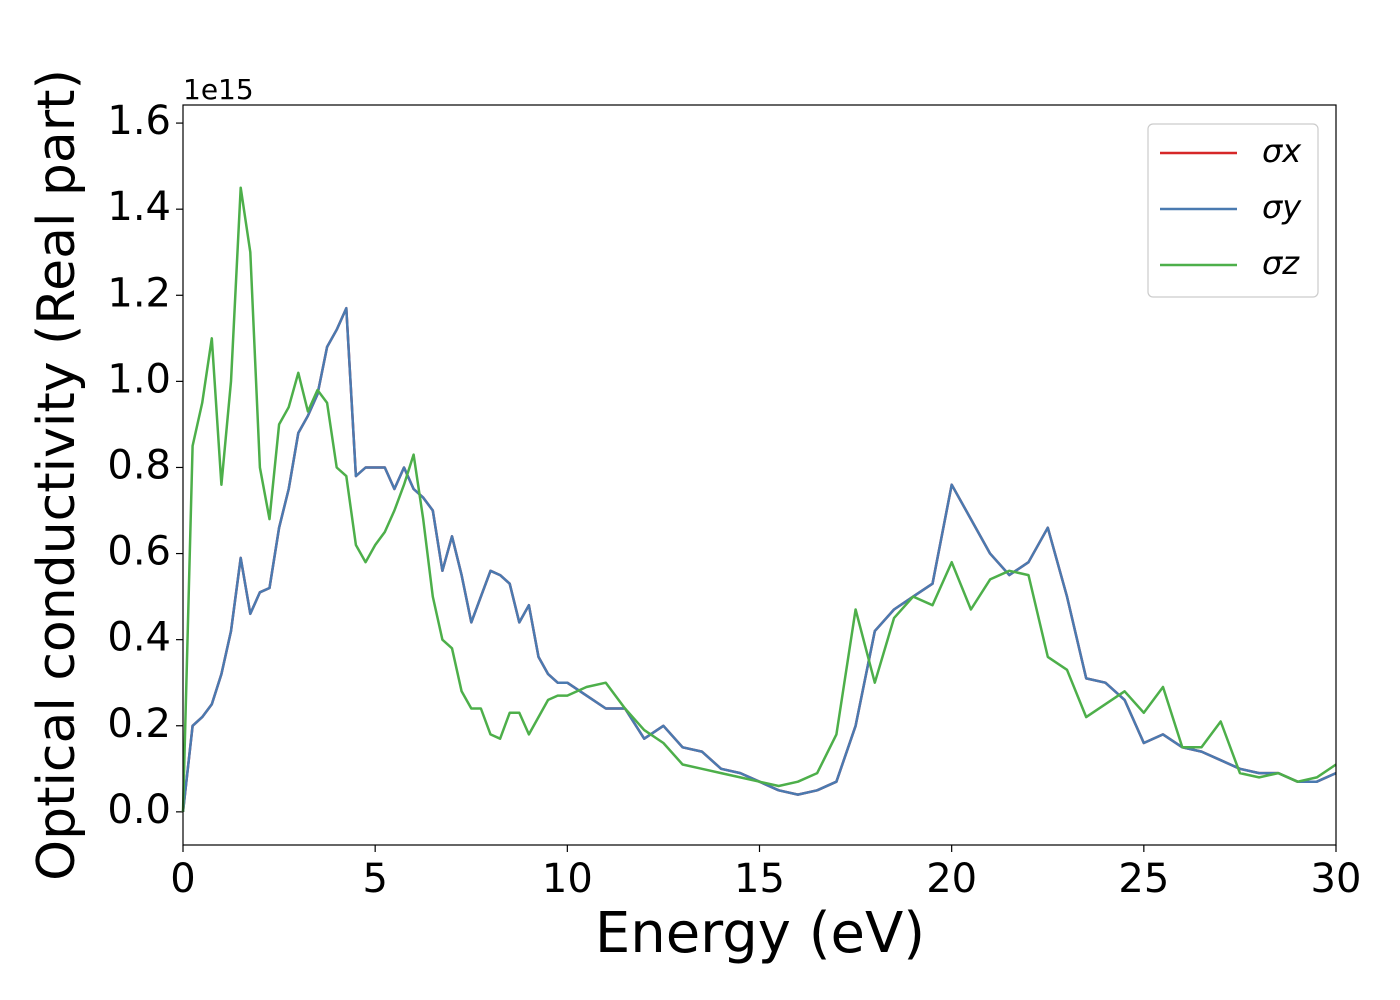 Image resolution: width=1400 pixels, height=1000 pixels. Describe the element at coordinates (1281, 263) in the screenshot. I see `legend-label: σz` at that location.